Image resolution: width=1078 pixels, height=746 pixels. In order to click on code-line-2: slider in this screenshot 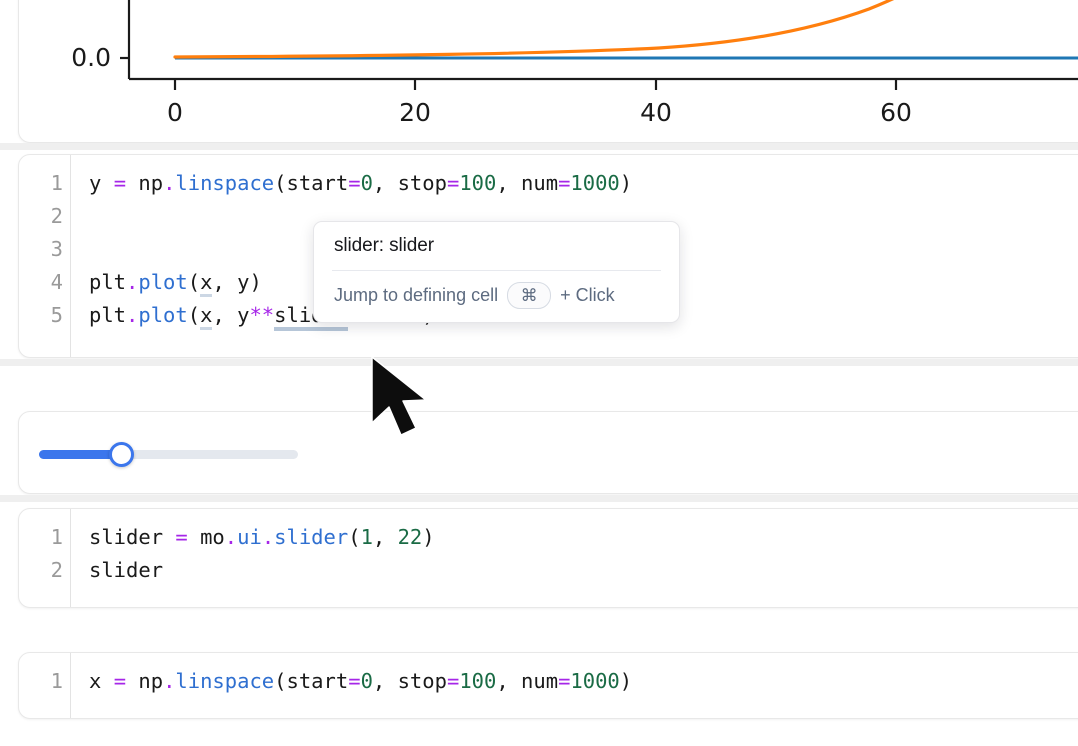, I will do `click(126, 570)`.